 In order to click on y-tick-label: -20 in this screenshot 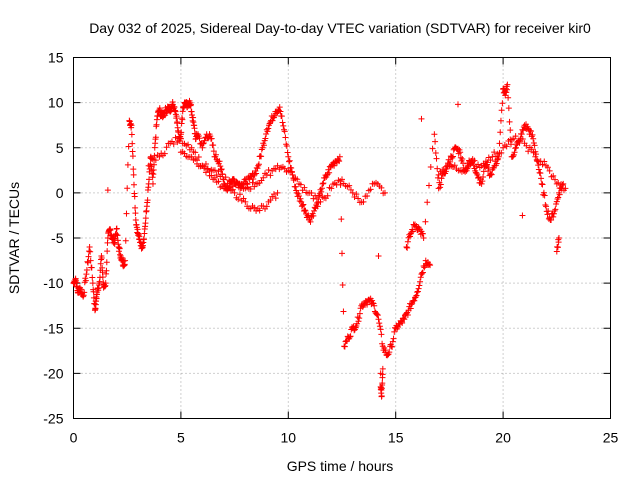, I will do `click(53, 373)`.